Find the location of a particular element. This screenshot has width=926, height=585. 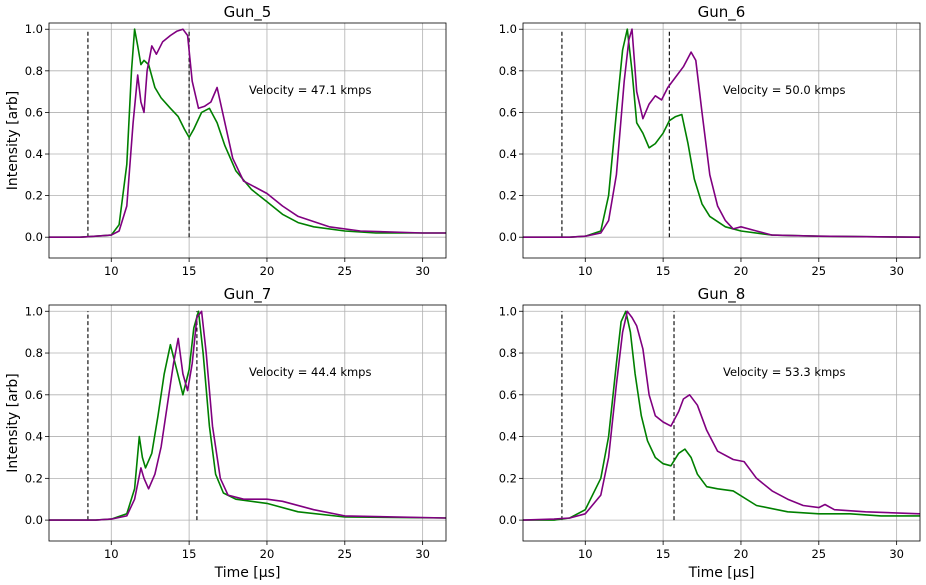

chart-title: Gun_8 is located at coordinates (722, 294).